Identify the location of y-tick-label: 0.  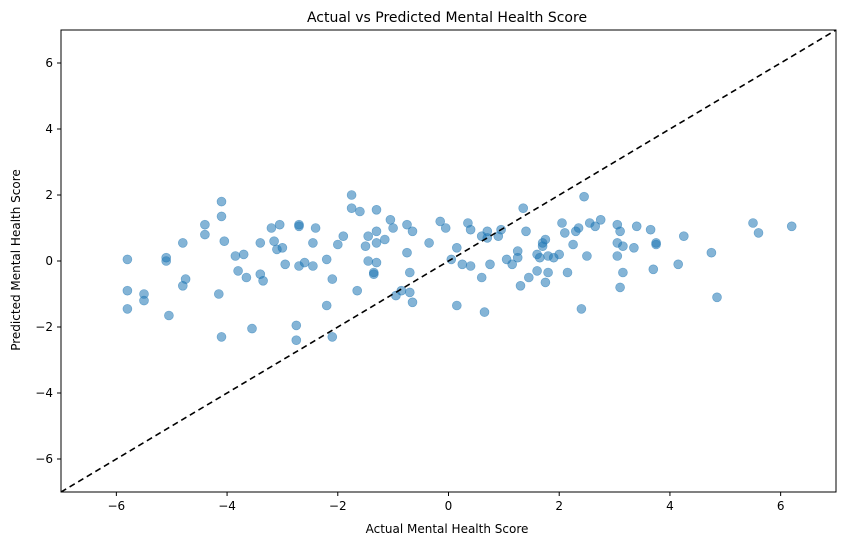
(49, 261).